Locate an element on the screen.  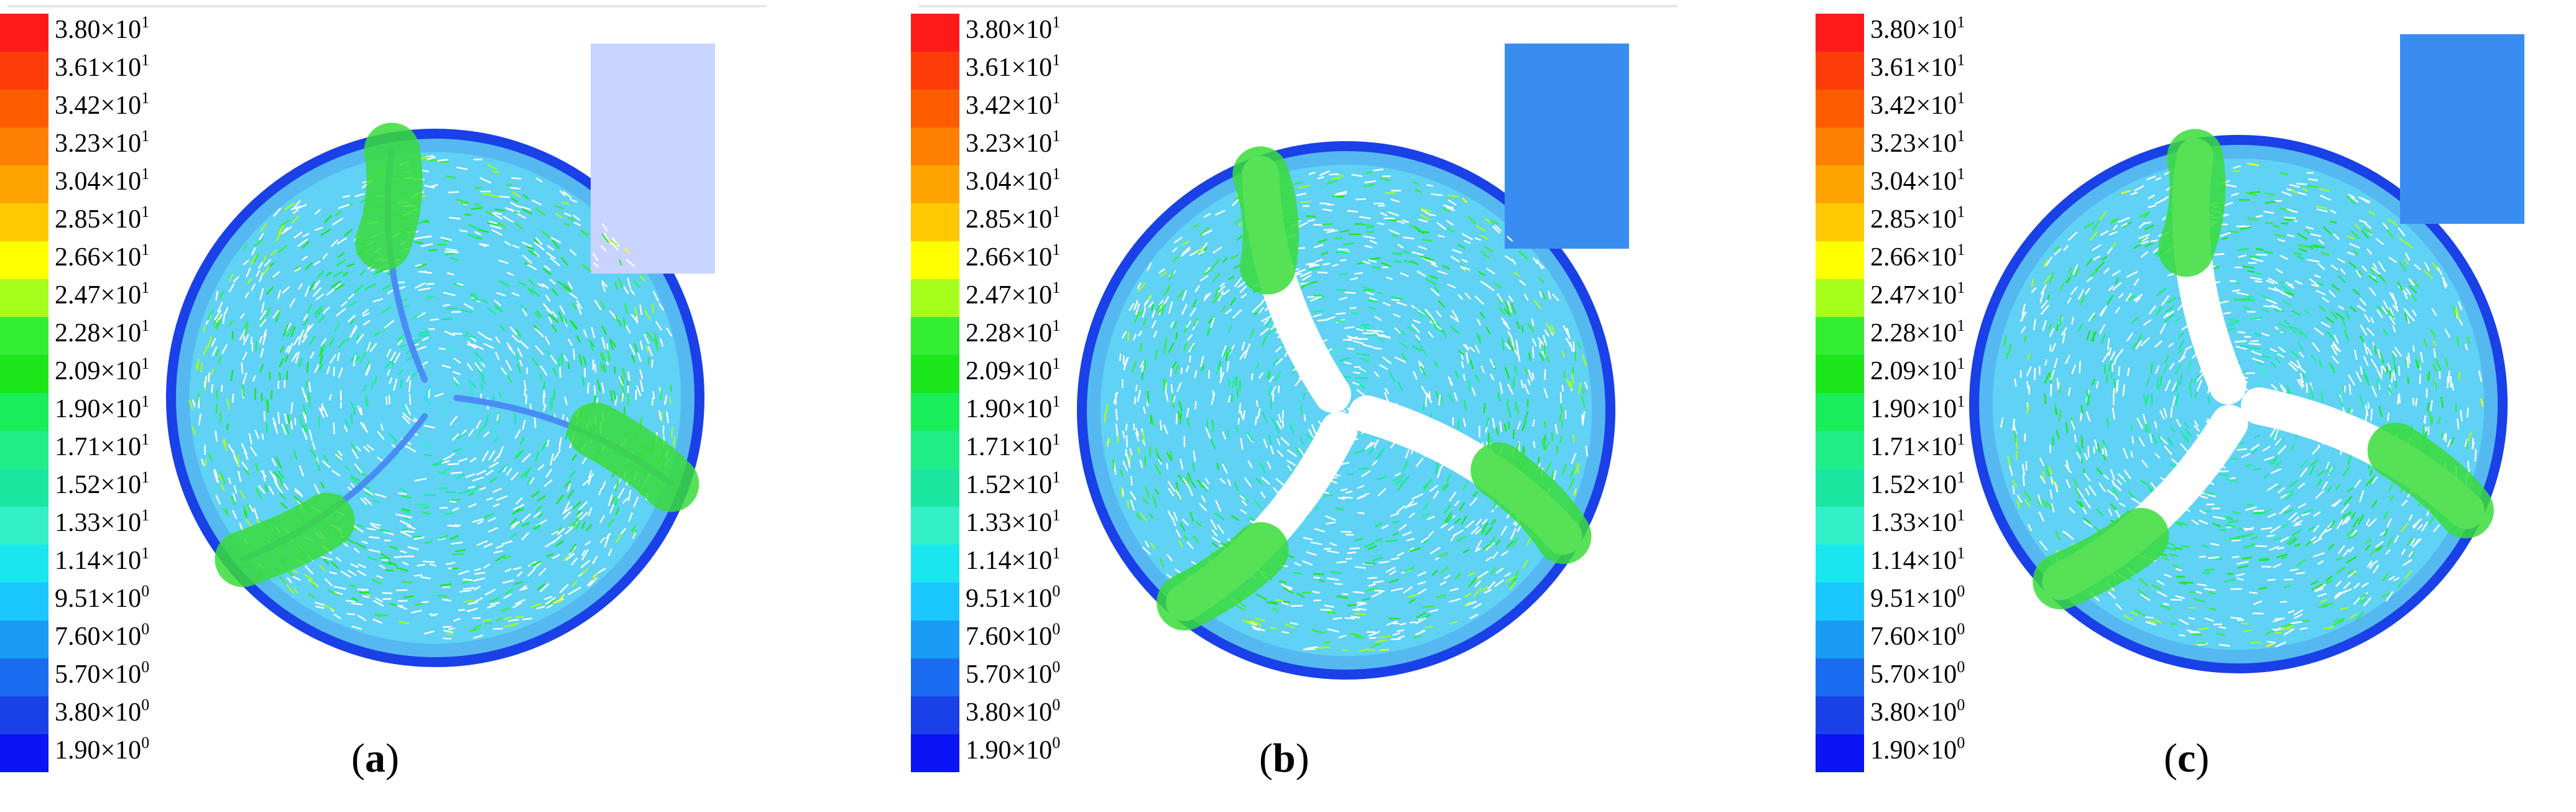
legend-row: 3.42×101 is located at coordinates (1044, 108).